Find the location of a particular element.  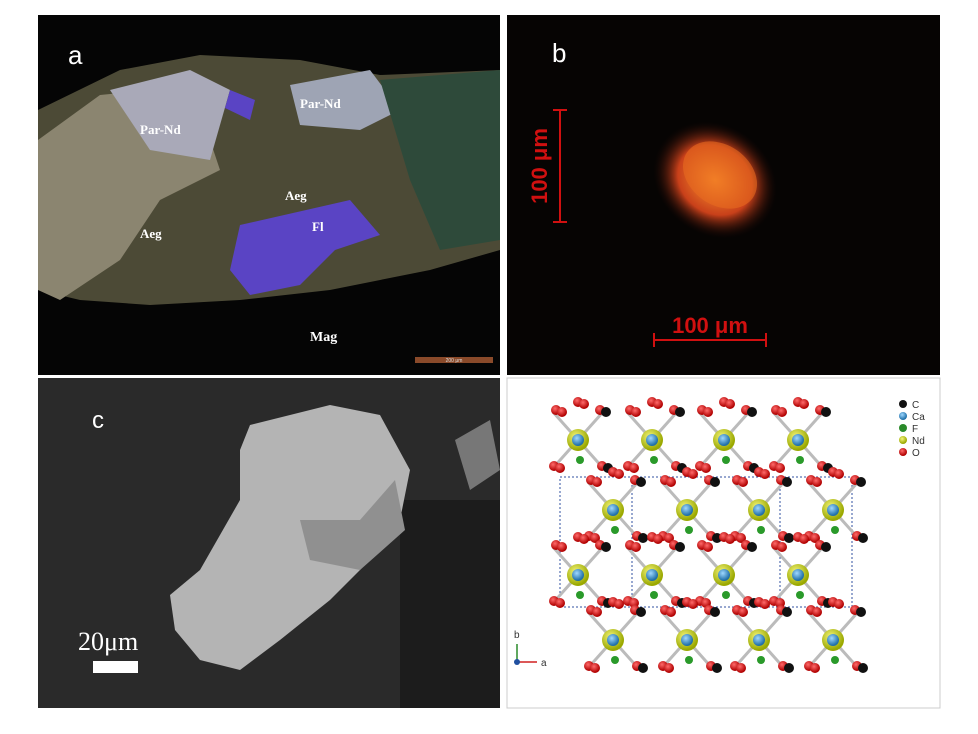

scale-bar-label: 20μm is located at coordinates (108, 641).